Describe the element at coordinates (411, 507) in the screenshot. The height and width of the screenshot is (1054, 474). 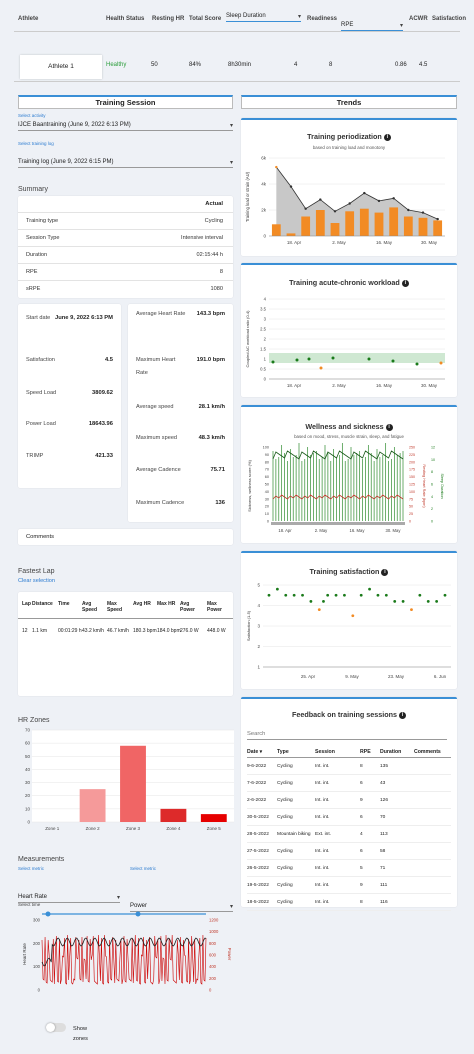
I see `rhr-tick-label: 50` at that location.